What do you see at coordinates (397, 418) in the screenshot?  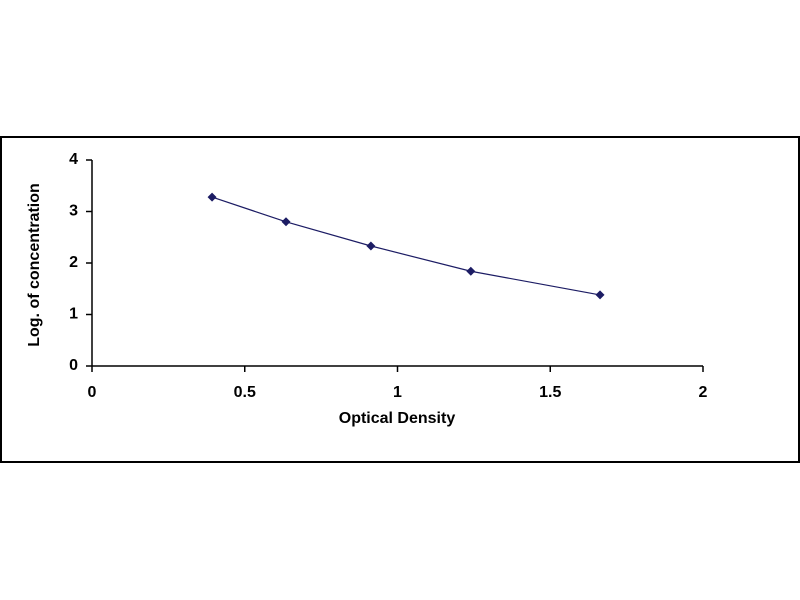 I see `x-axis-label: Optical Density` at bounding box center [397, 418].